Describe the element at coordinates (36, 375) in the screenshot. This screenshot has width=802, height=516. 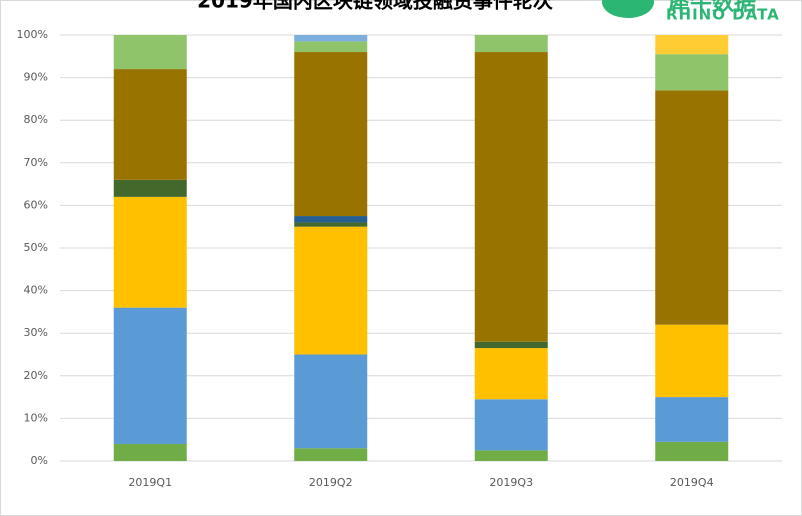
I see `y-tick-label: 20%` at that location.